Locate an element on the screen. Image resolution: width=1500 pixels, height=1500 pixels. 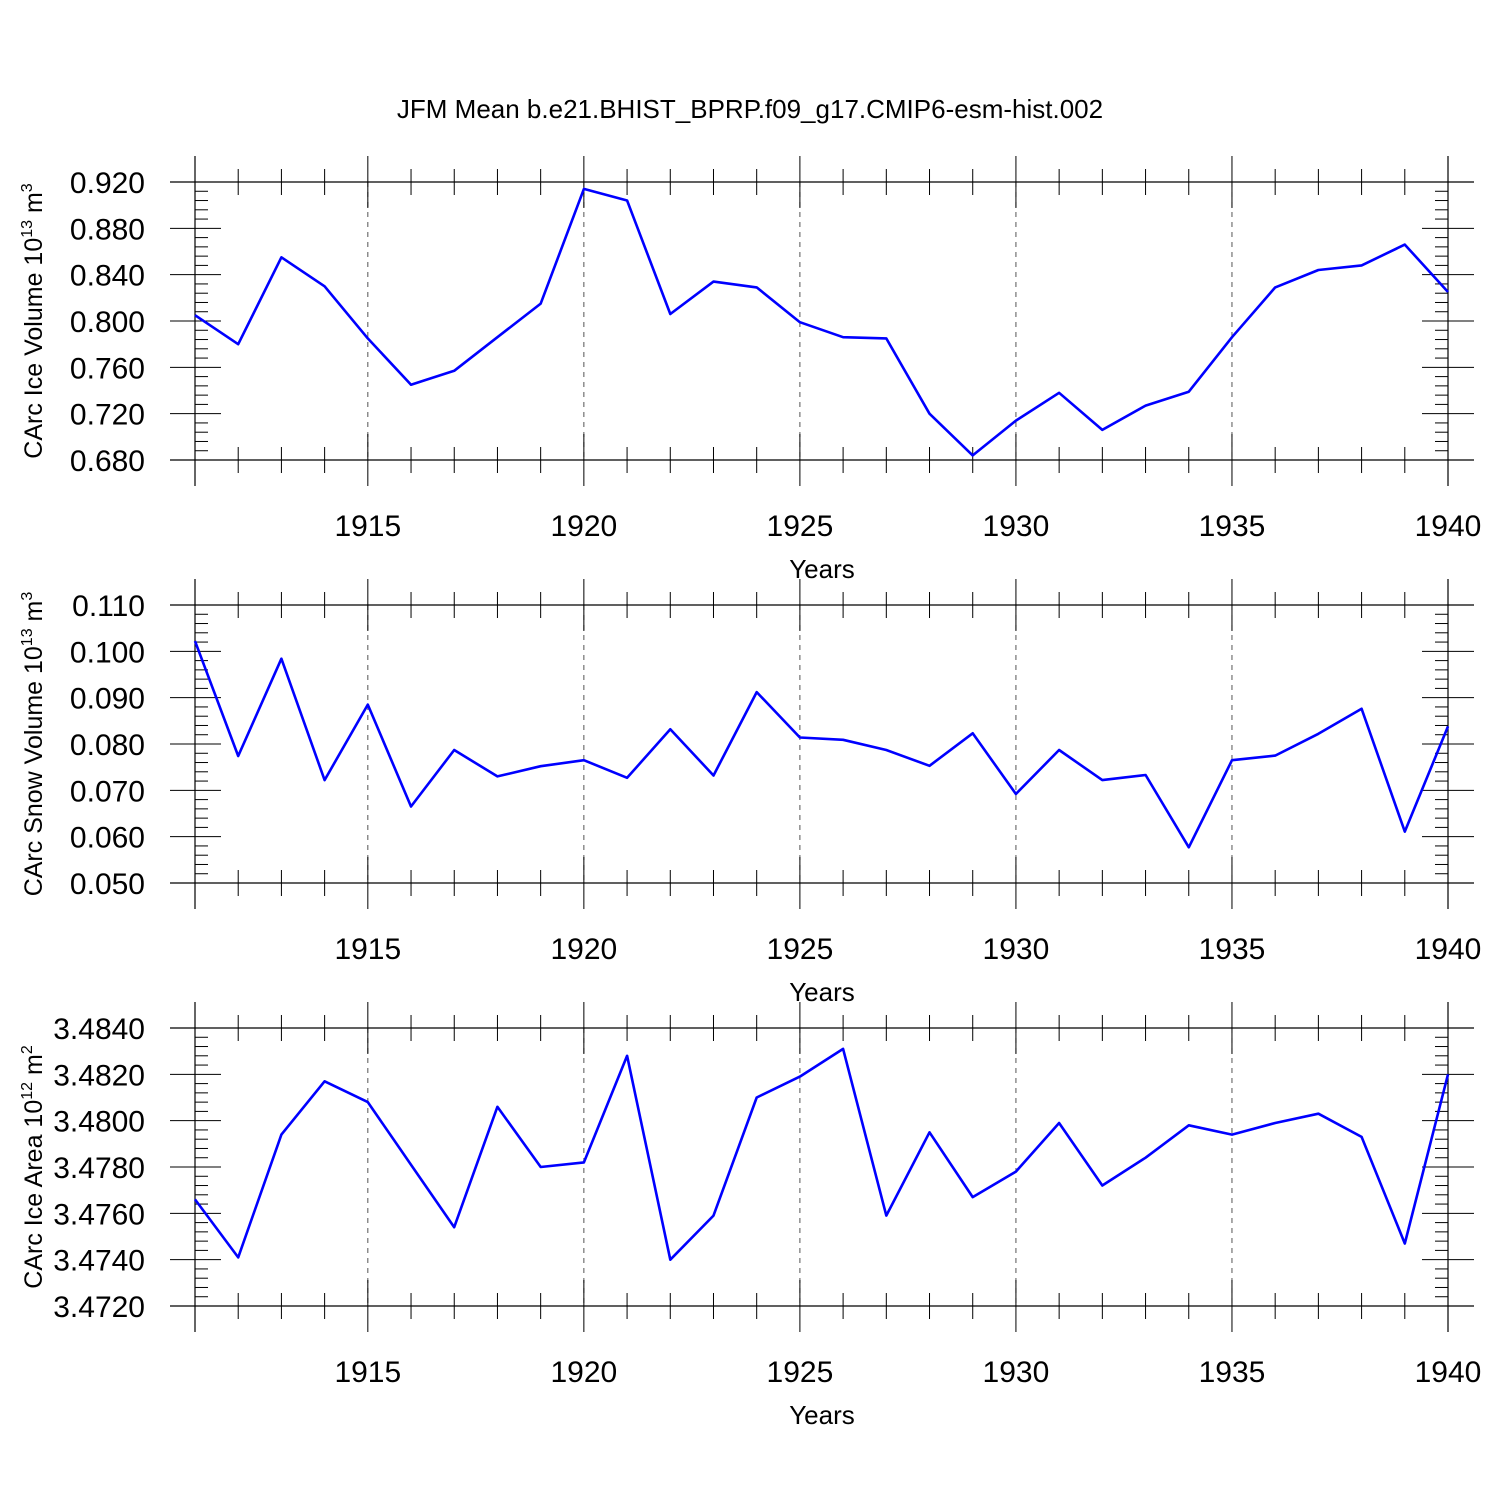
y-tick-label: 0.680 is located at coordinates (107, 461).